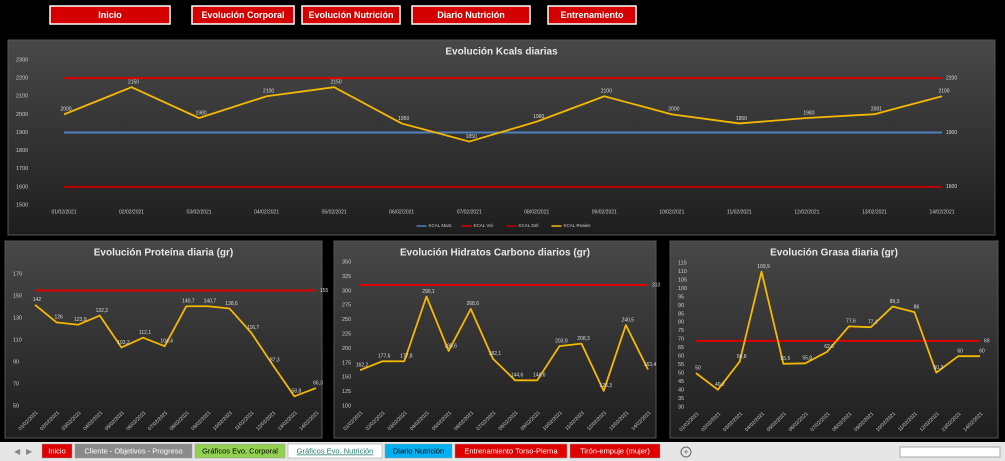  I want to click on data-label: 60, so click(960, 352).